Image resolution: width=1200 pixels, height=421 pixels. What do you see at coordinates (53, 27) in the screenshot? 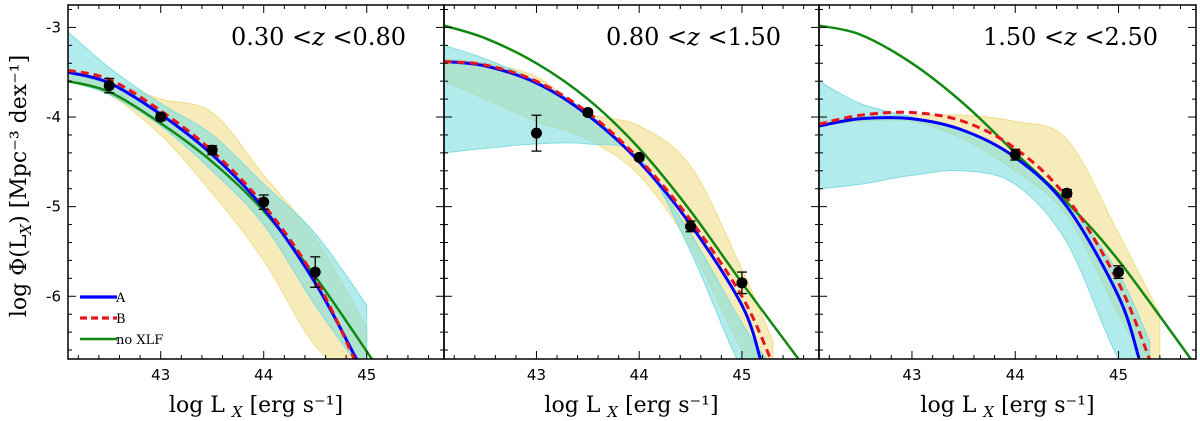
I see `y-tick-label: -3` at bounding box center [53, 27].